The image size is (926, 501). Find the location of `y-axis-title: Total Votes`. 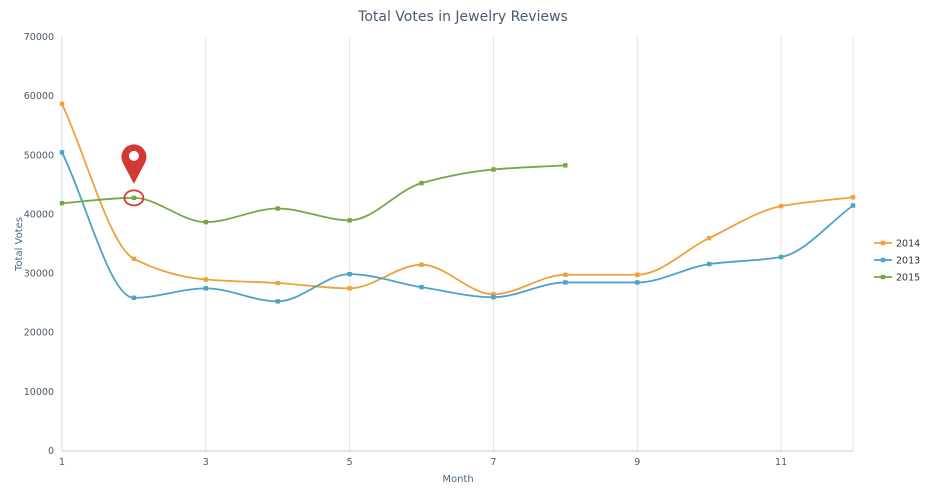

y-axis-title: Total Votes is located at coordinates (19, 244).